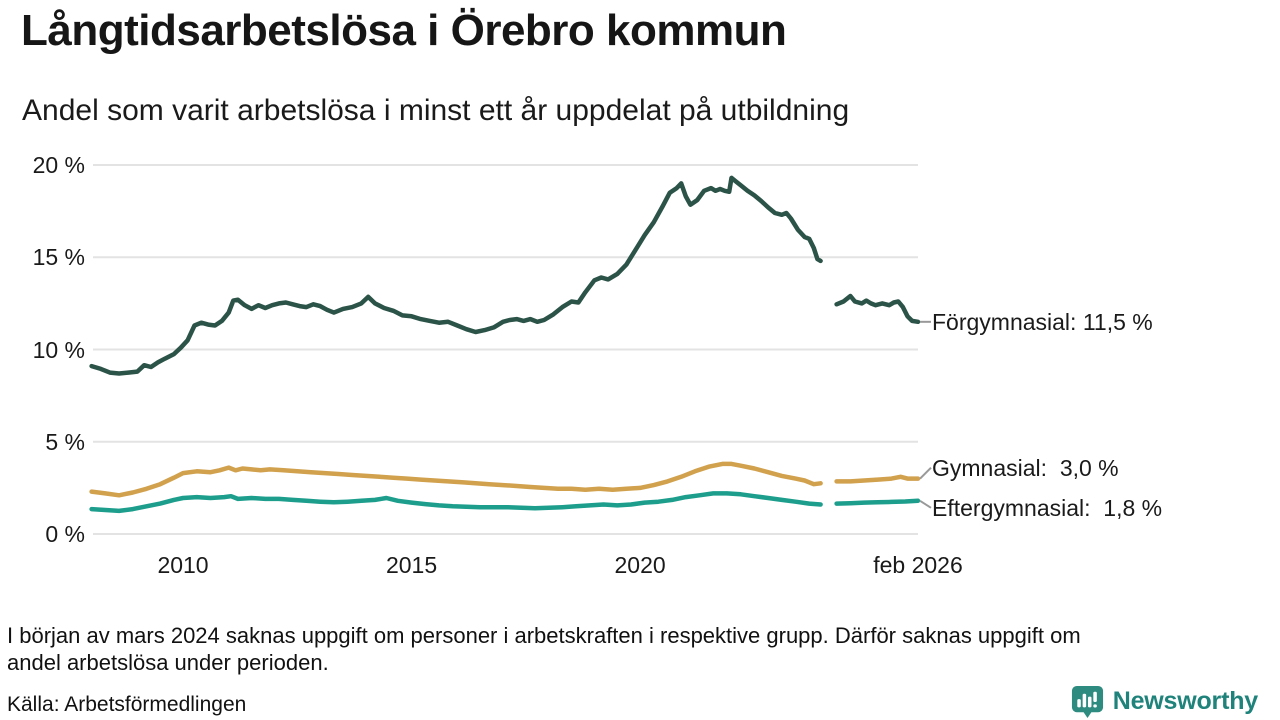 Image resolution: width=1280 pixels, height=720 pixels. Describe the element at coordinates (640, 565) in the screenshot. I see `x-axis-tick-label: 2020` at that location.